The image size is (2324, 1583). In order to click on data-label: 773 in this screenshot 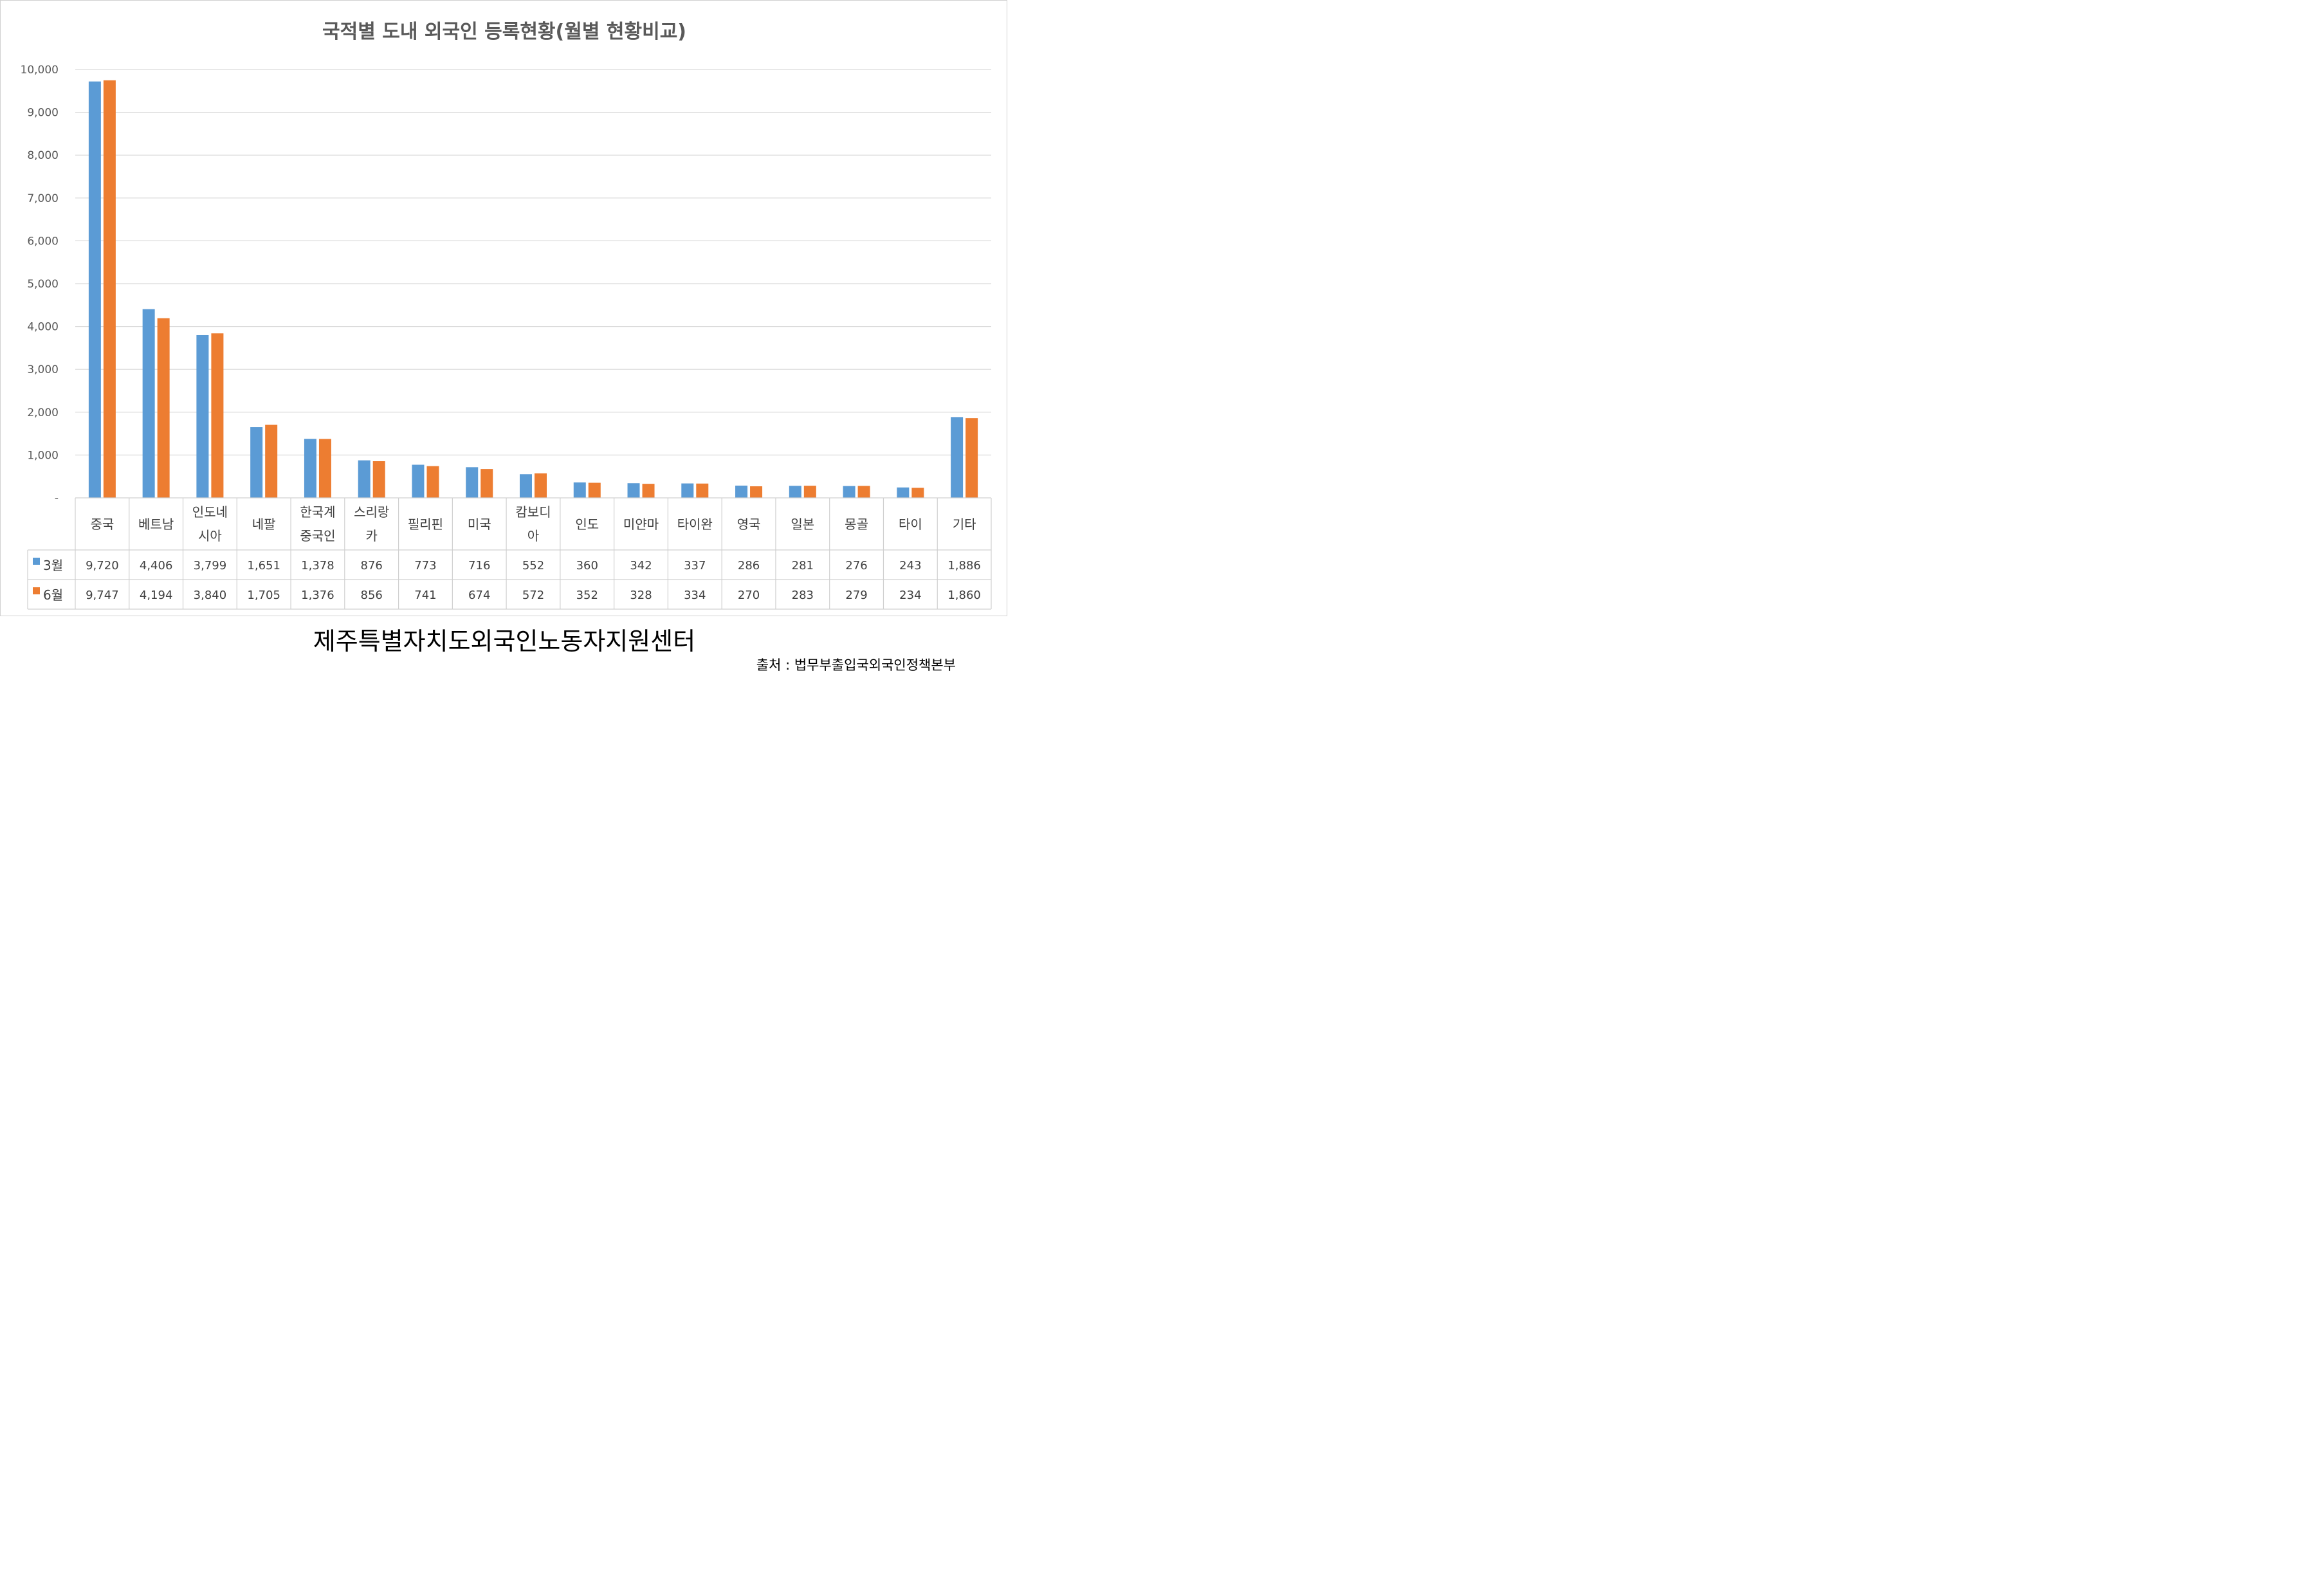, I will do `click(425, 565)`.